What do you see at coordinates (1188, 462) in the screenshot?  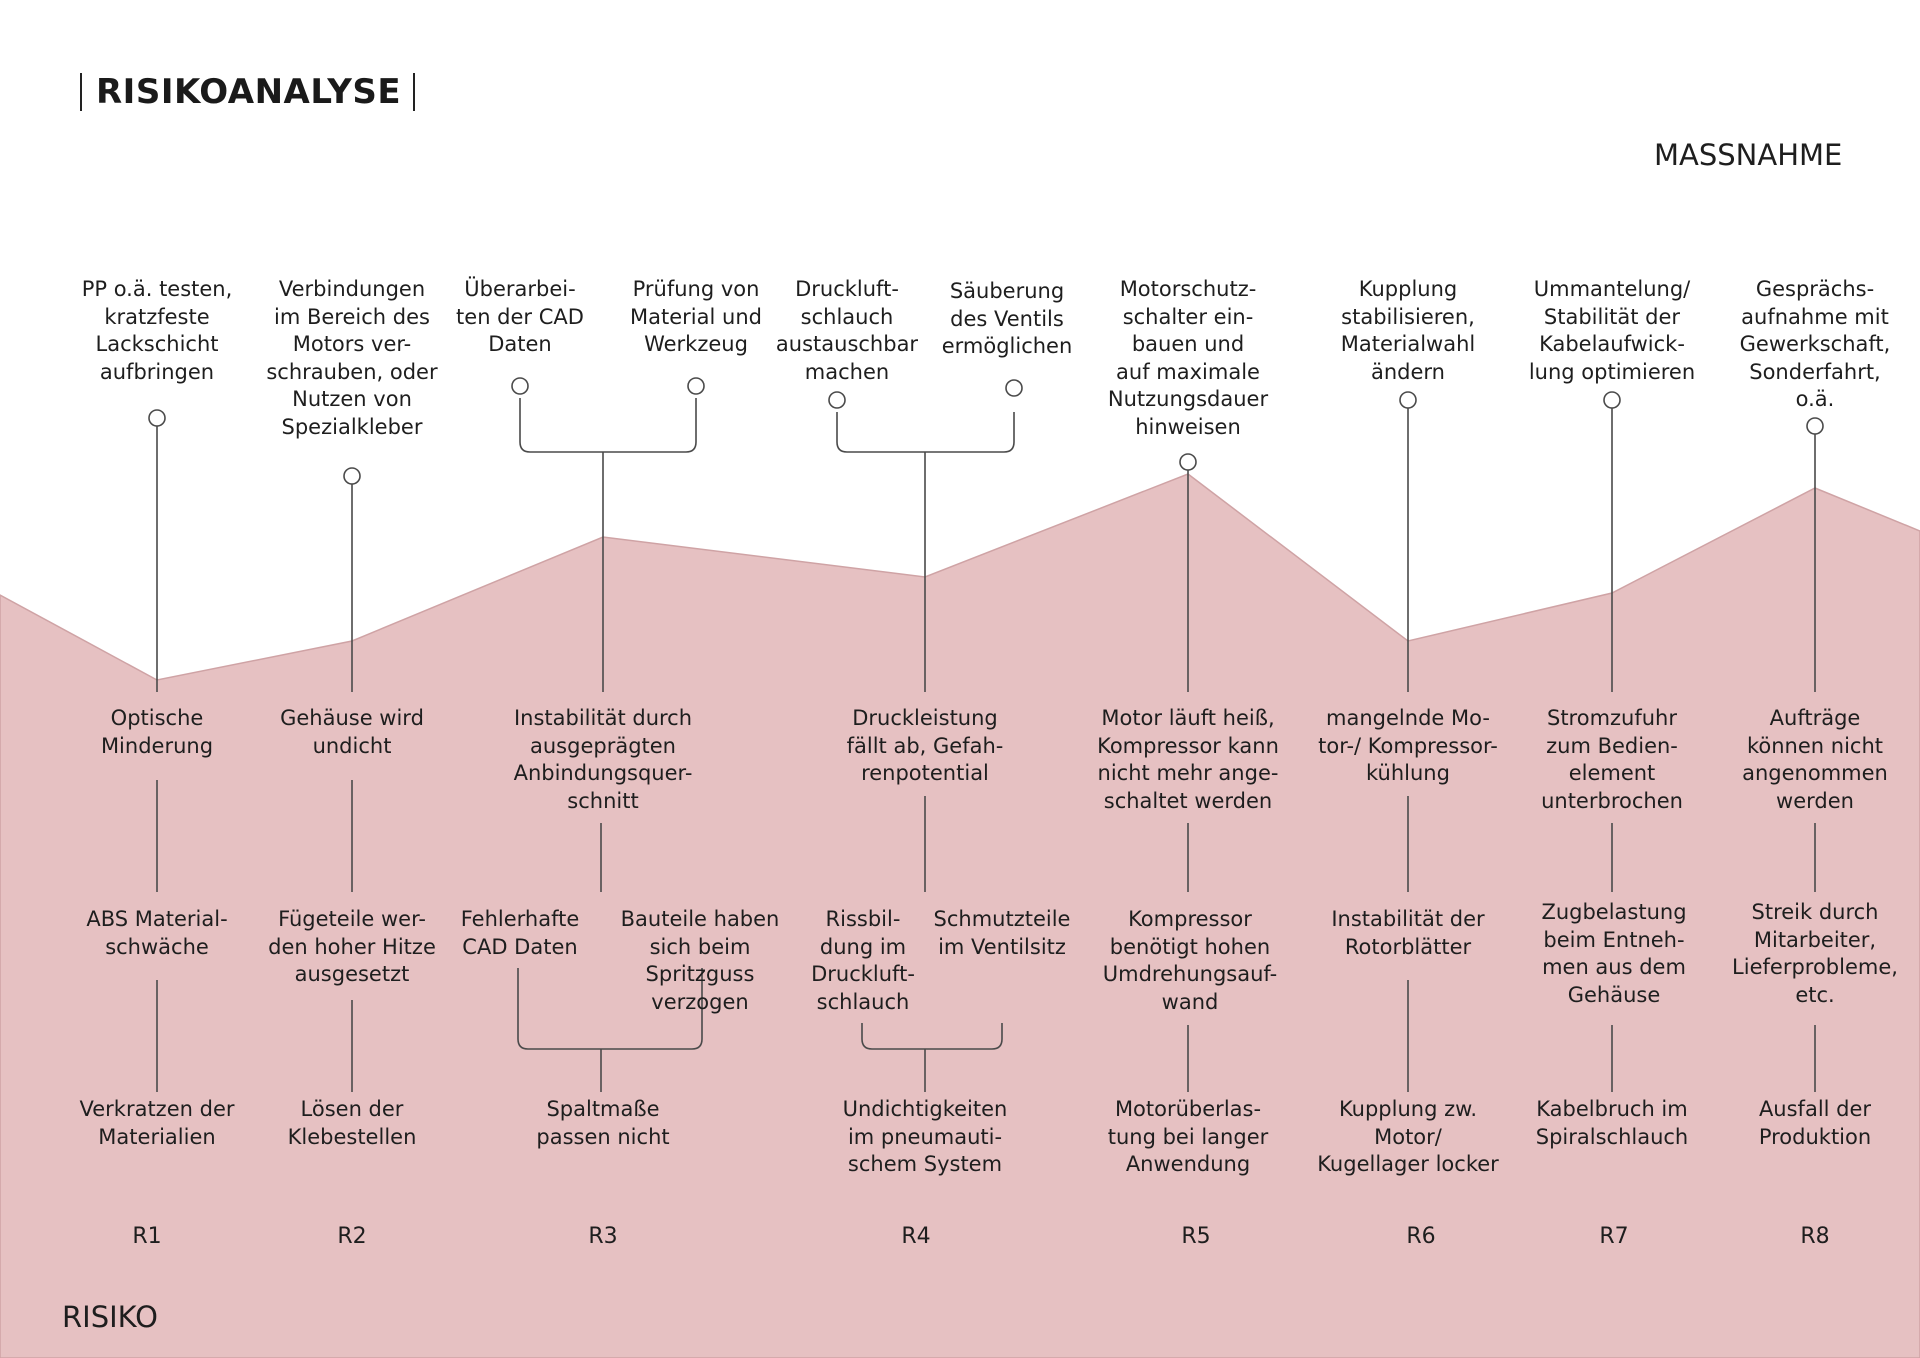 I see `measure-node-r5` at bounding box center [1188, 462].